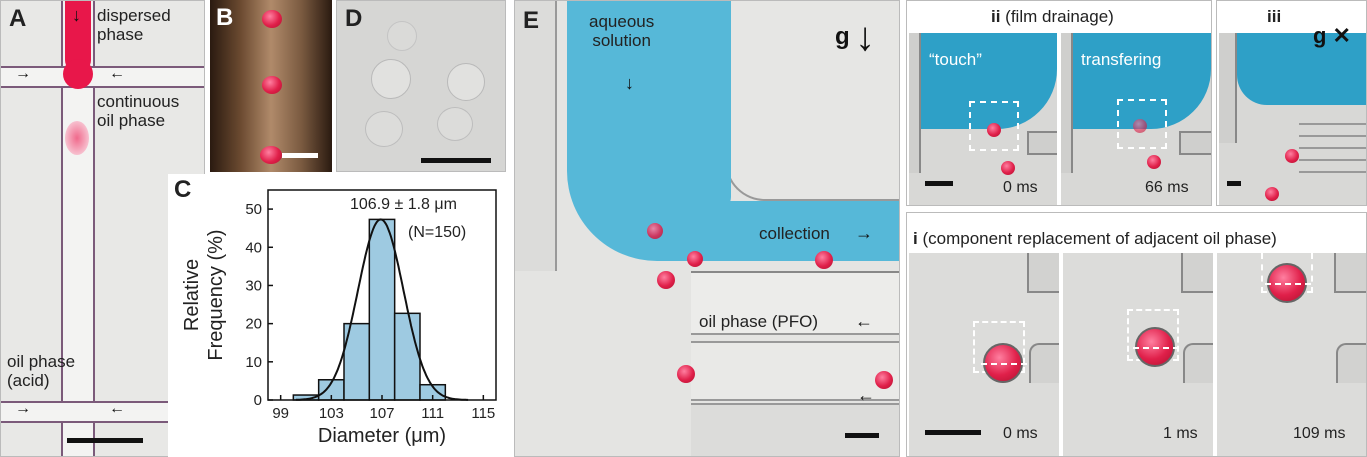 The height and width of the screenshot is (457, 1367). Describe the element at coordinates (437, 232) in the screenshot. I see `annotation-n: (N=150)` at that location.